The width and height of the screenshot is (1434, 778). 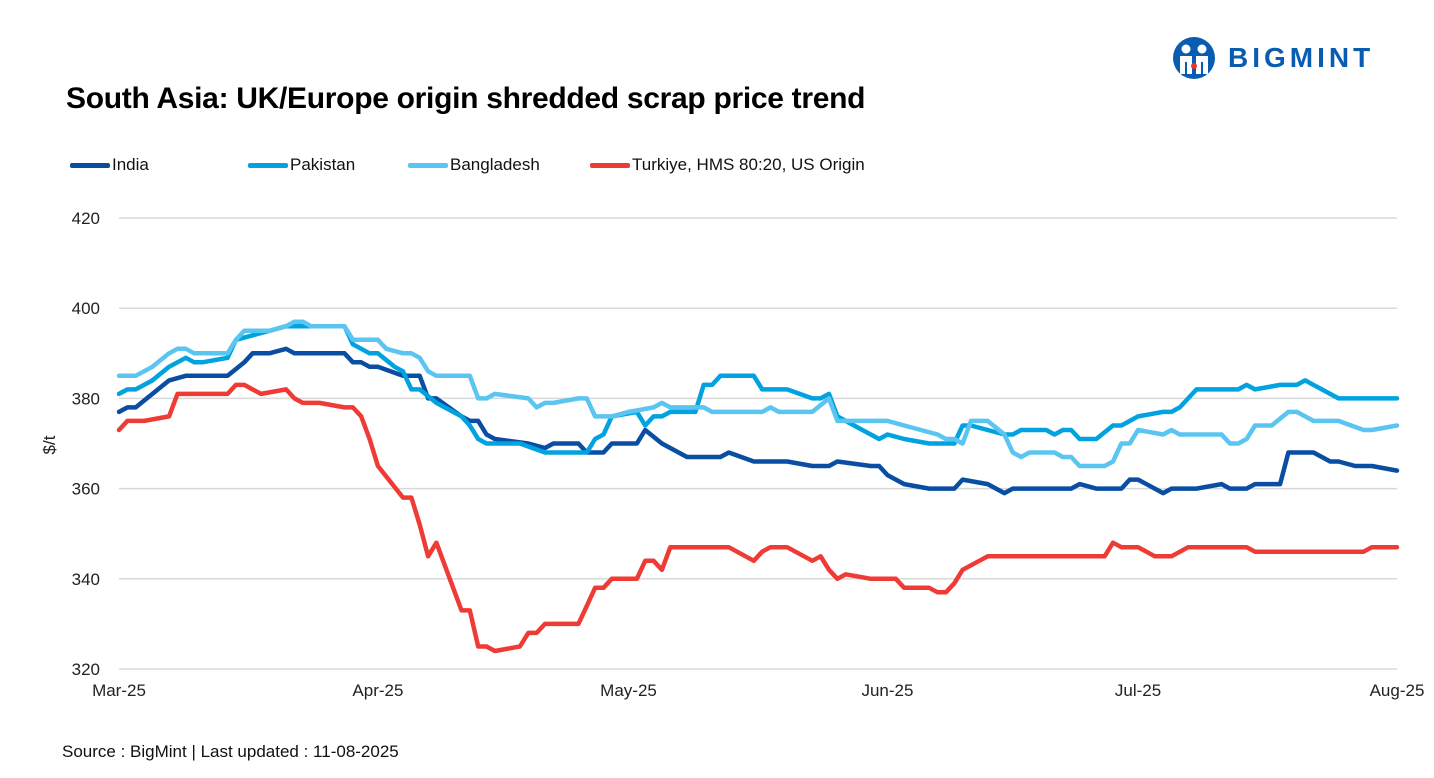 I want to click on y-tick-label: 400, so click(x=86, y=308).